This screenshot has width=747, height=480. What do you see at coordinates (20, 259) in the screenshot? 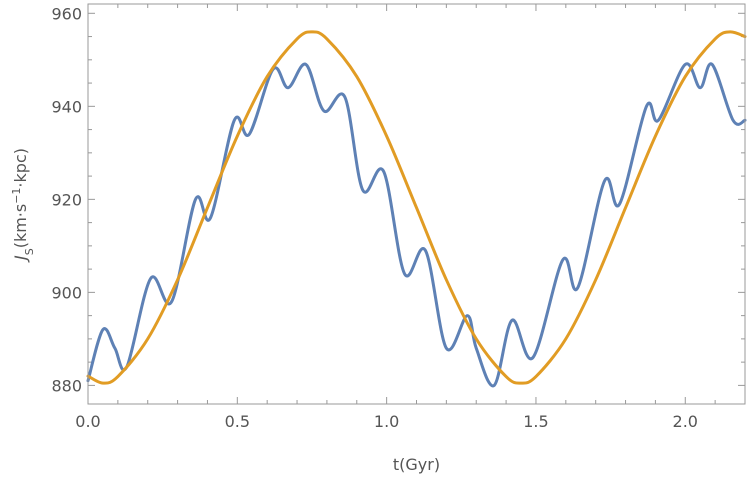
I see `y-axis-label-main: J` at bounding box center [20, 259].